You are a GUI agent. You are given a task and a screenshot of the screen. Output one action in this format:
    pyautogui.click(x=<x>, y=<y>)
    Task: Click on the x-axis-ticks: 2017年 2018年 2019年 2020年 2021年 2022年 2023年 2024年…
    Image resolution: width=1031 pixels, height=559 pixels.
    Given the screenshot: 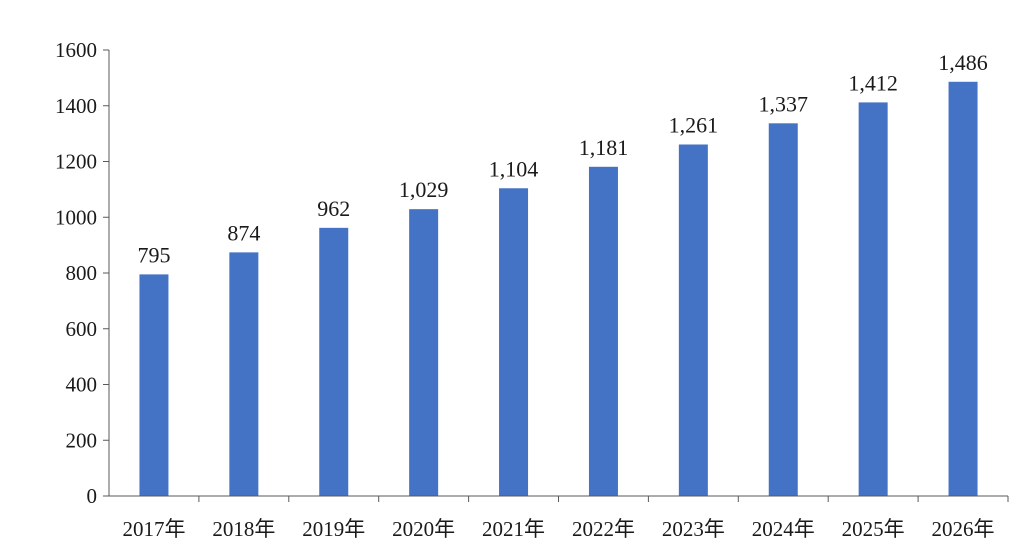 What is the action you would take?
    pyautogui.click(x=565, y=518)
    